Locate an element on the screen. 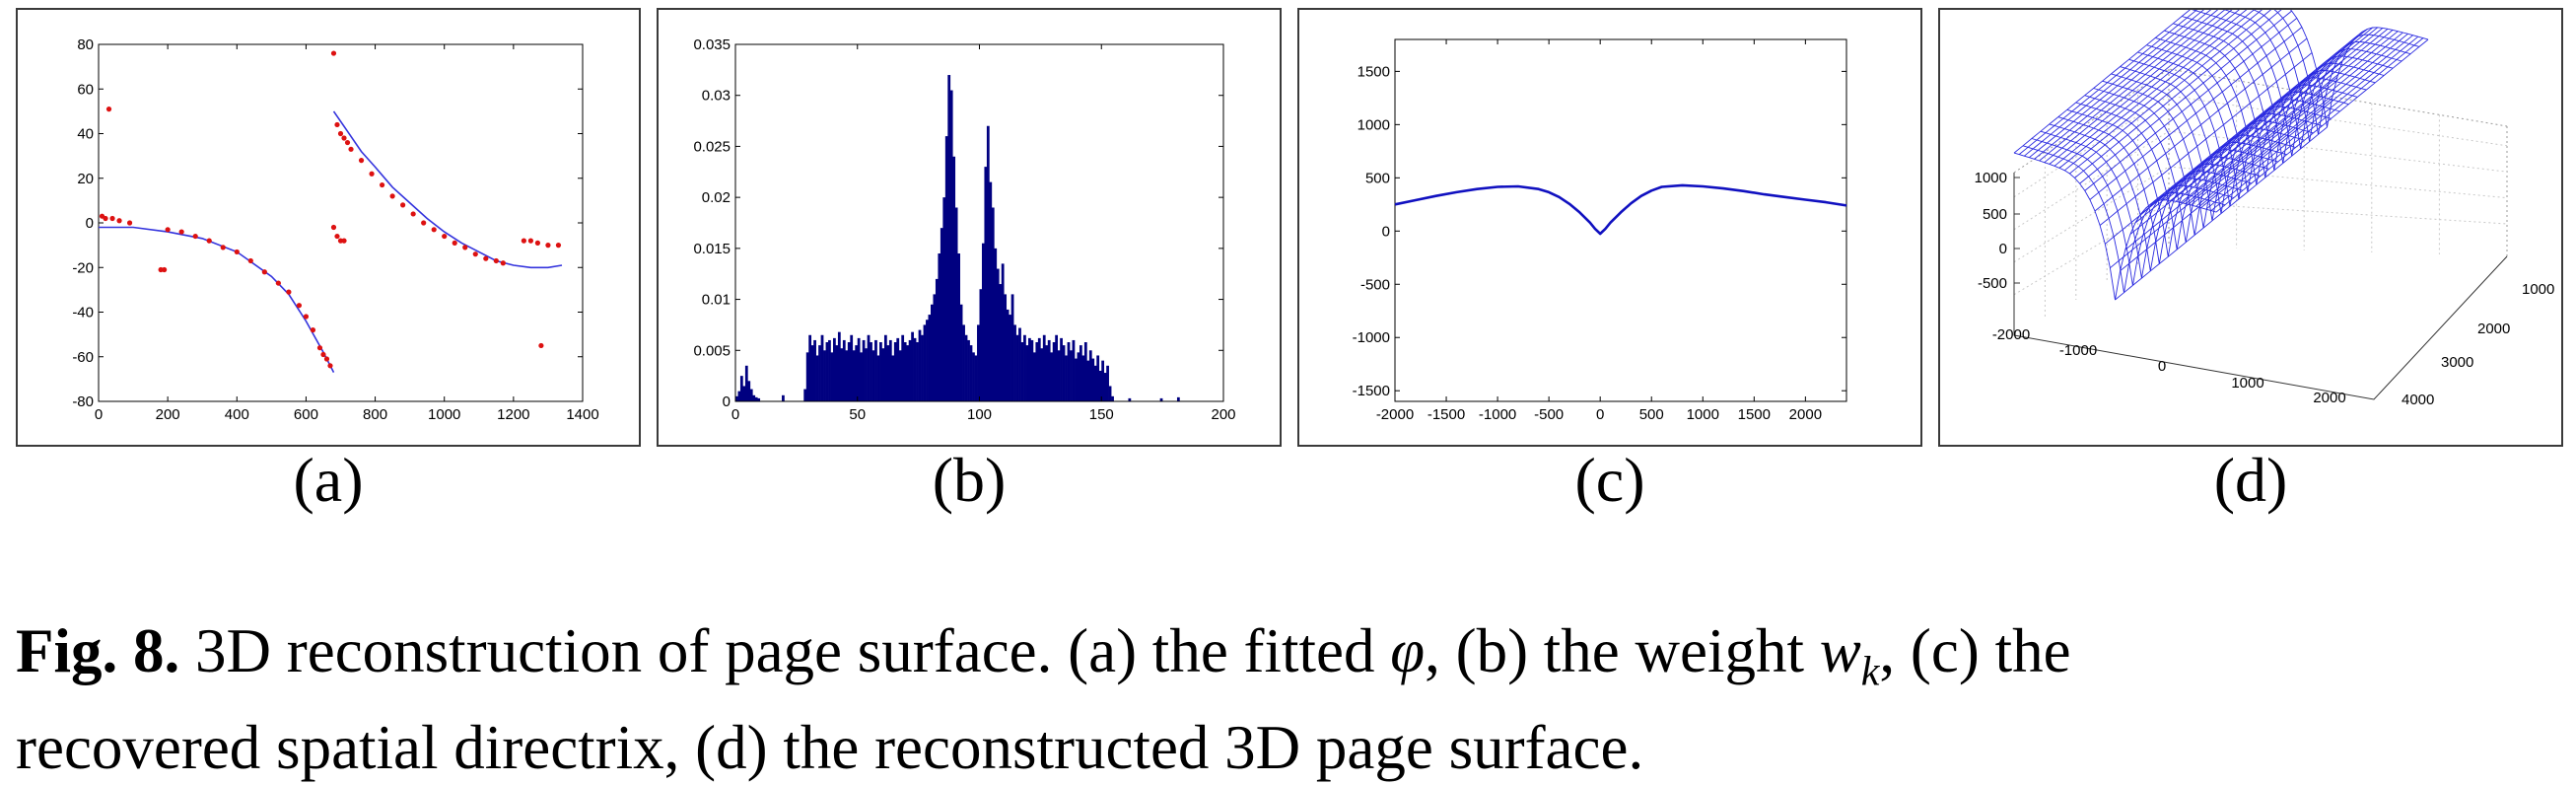  caption-k: k is located at coordinates (1870, 672).